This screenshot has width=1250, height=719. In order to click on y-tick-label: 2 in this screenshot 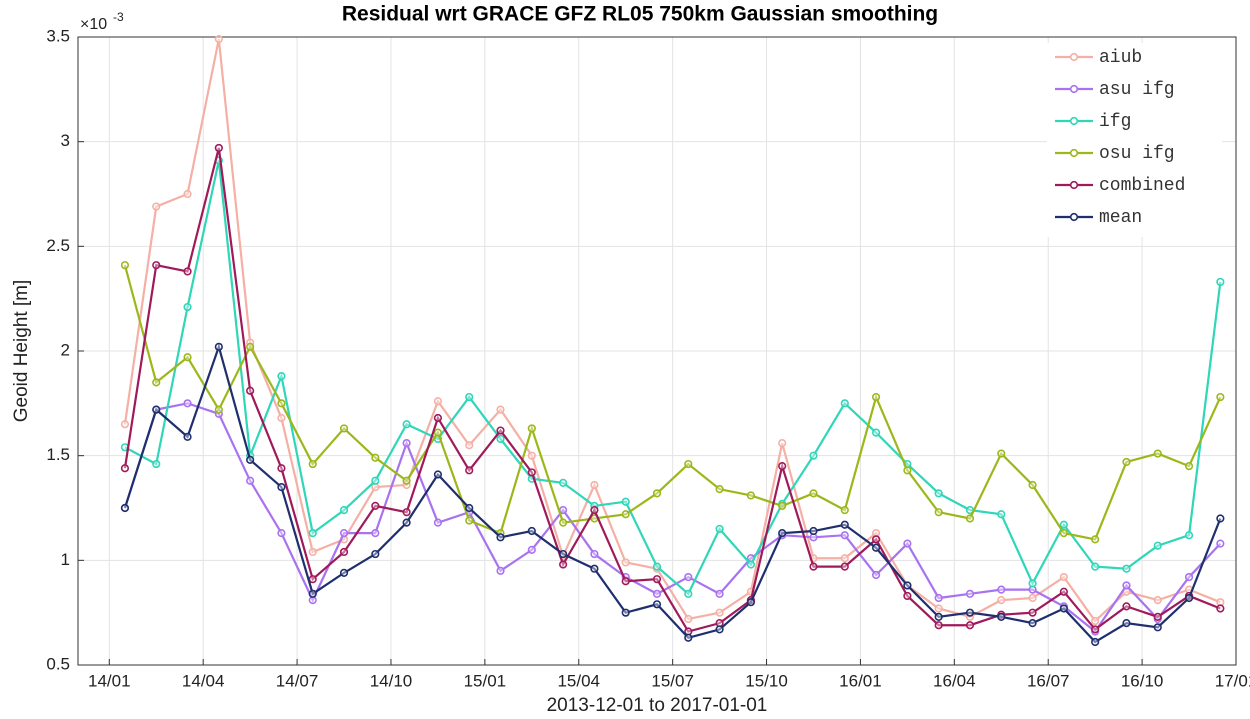, I will do `click(65, 349)`.